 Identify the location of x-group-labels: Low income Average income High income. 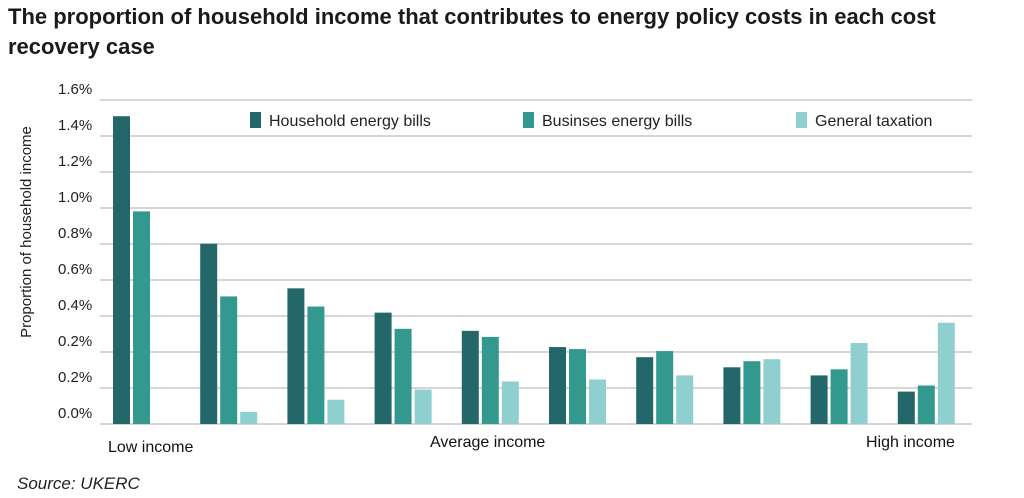
(531, 445).